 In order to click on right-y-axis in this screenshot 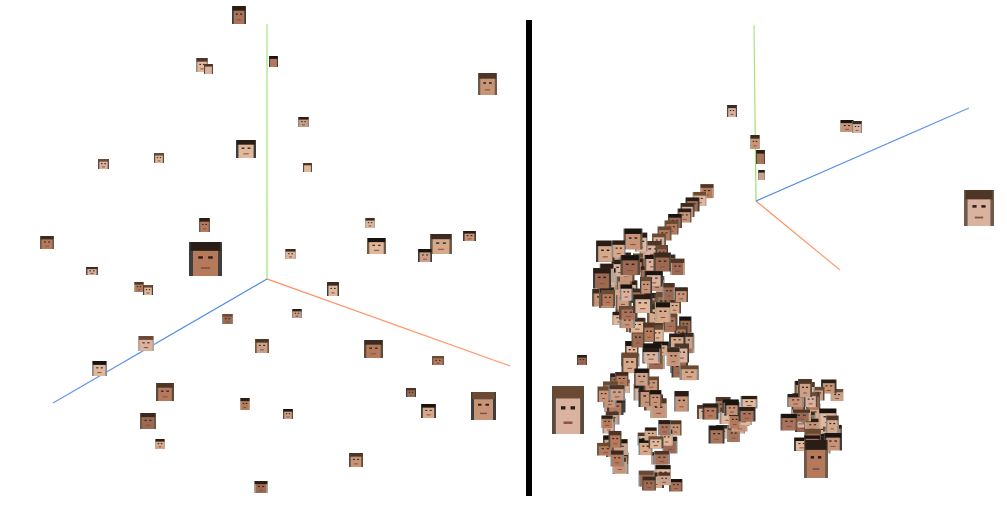, I will do `click(755, 113)`.